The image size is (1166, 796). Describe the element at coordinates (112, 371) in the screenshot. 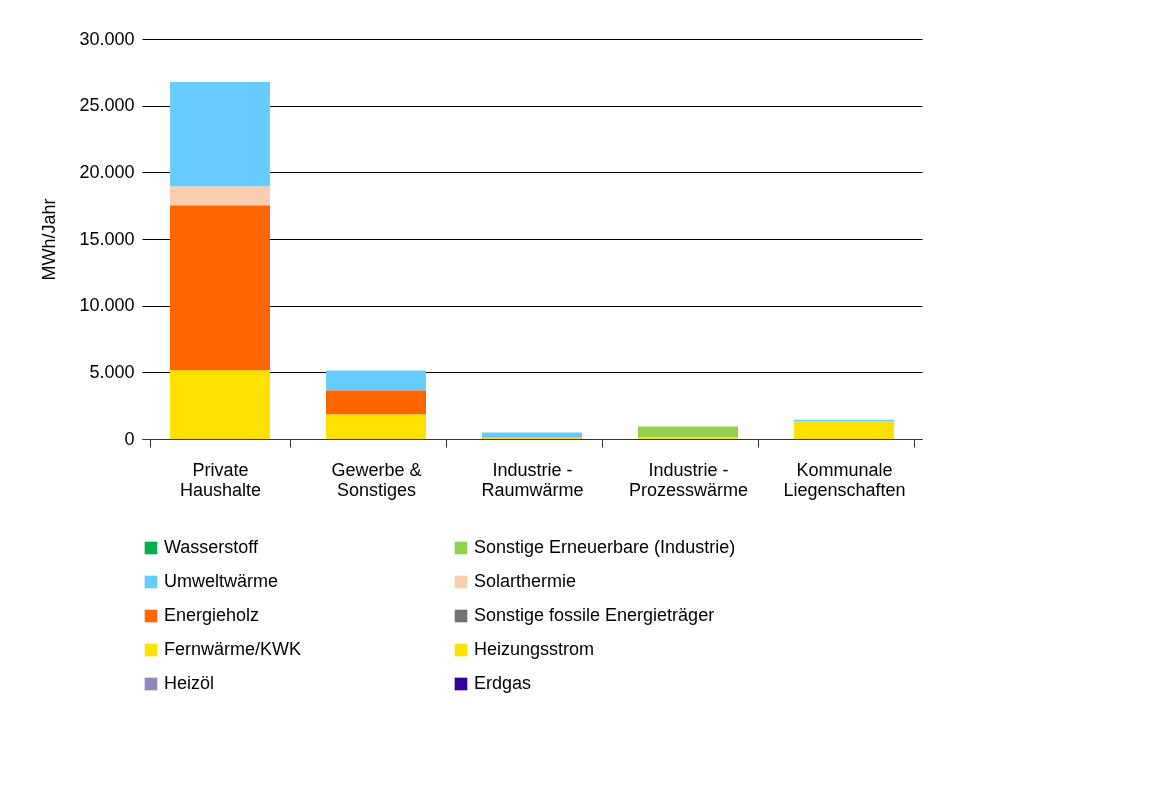

I see `y-tick-label: 5.000` at that location.